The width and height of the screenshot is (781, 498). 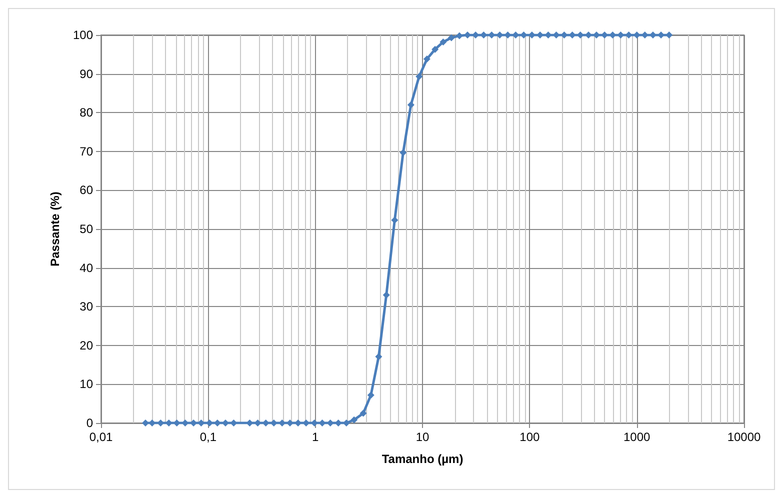 I want to click on y-tick-label: 10, so click(x=87, y=384).